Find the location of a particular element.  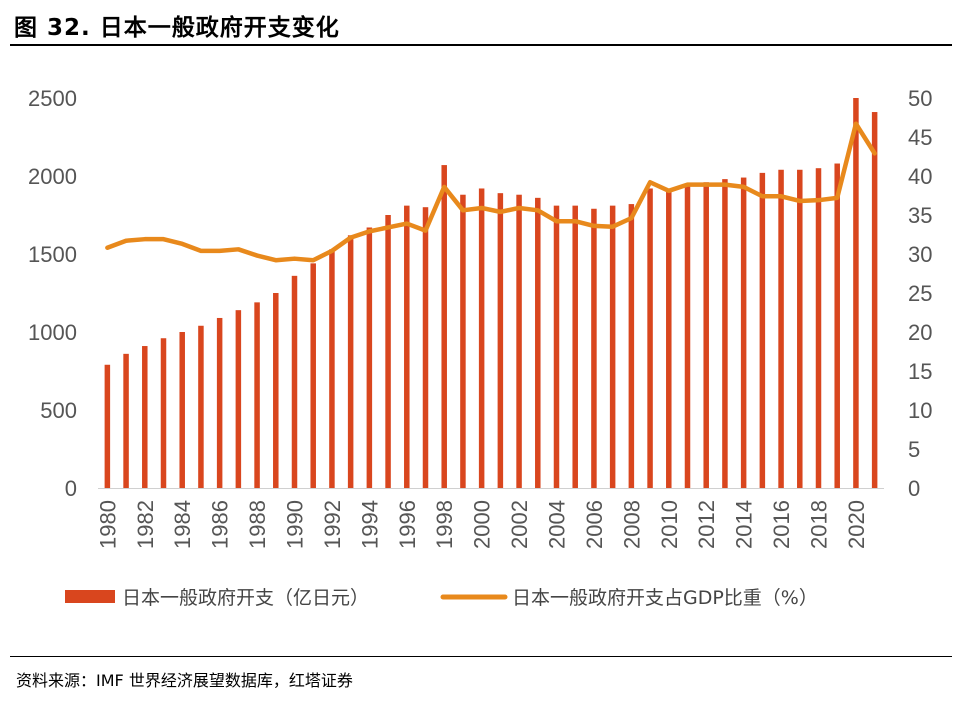

bar-2016 is located at coordinates (781, 328).